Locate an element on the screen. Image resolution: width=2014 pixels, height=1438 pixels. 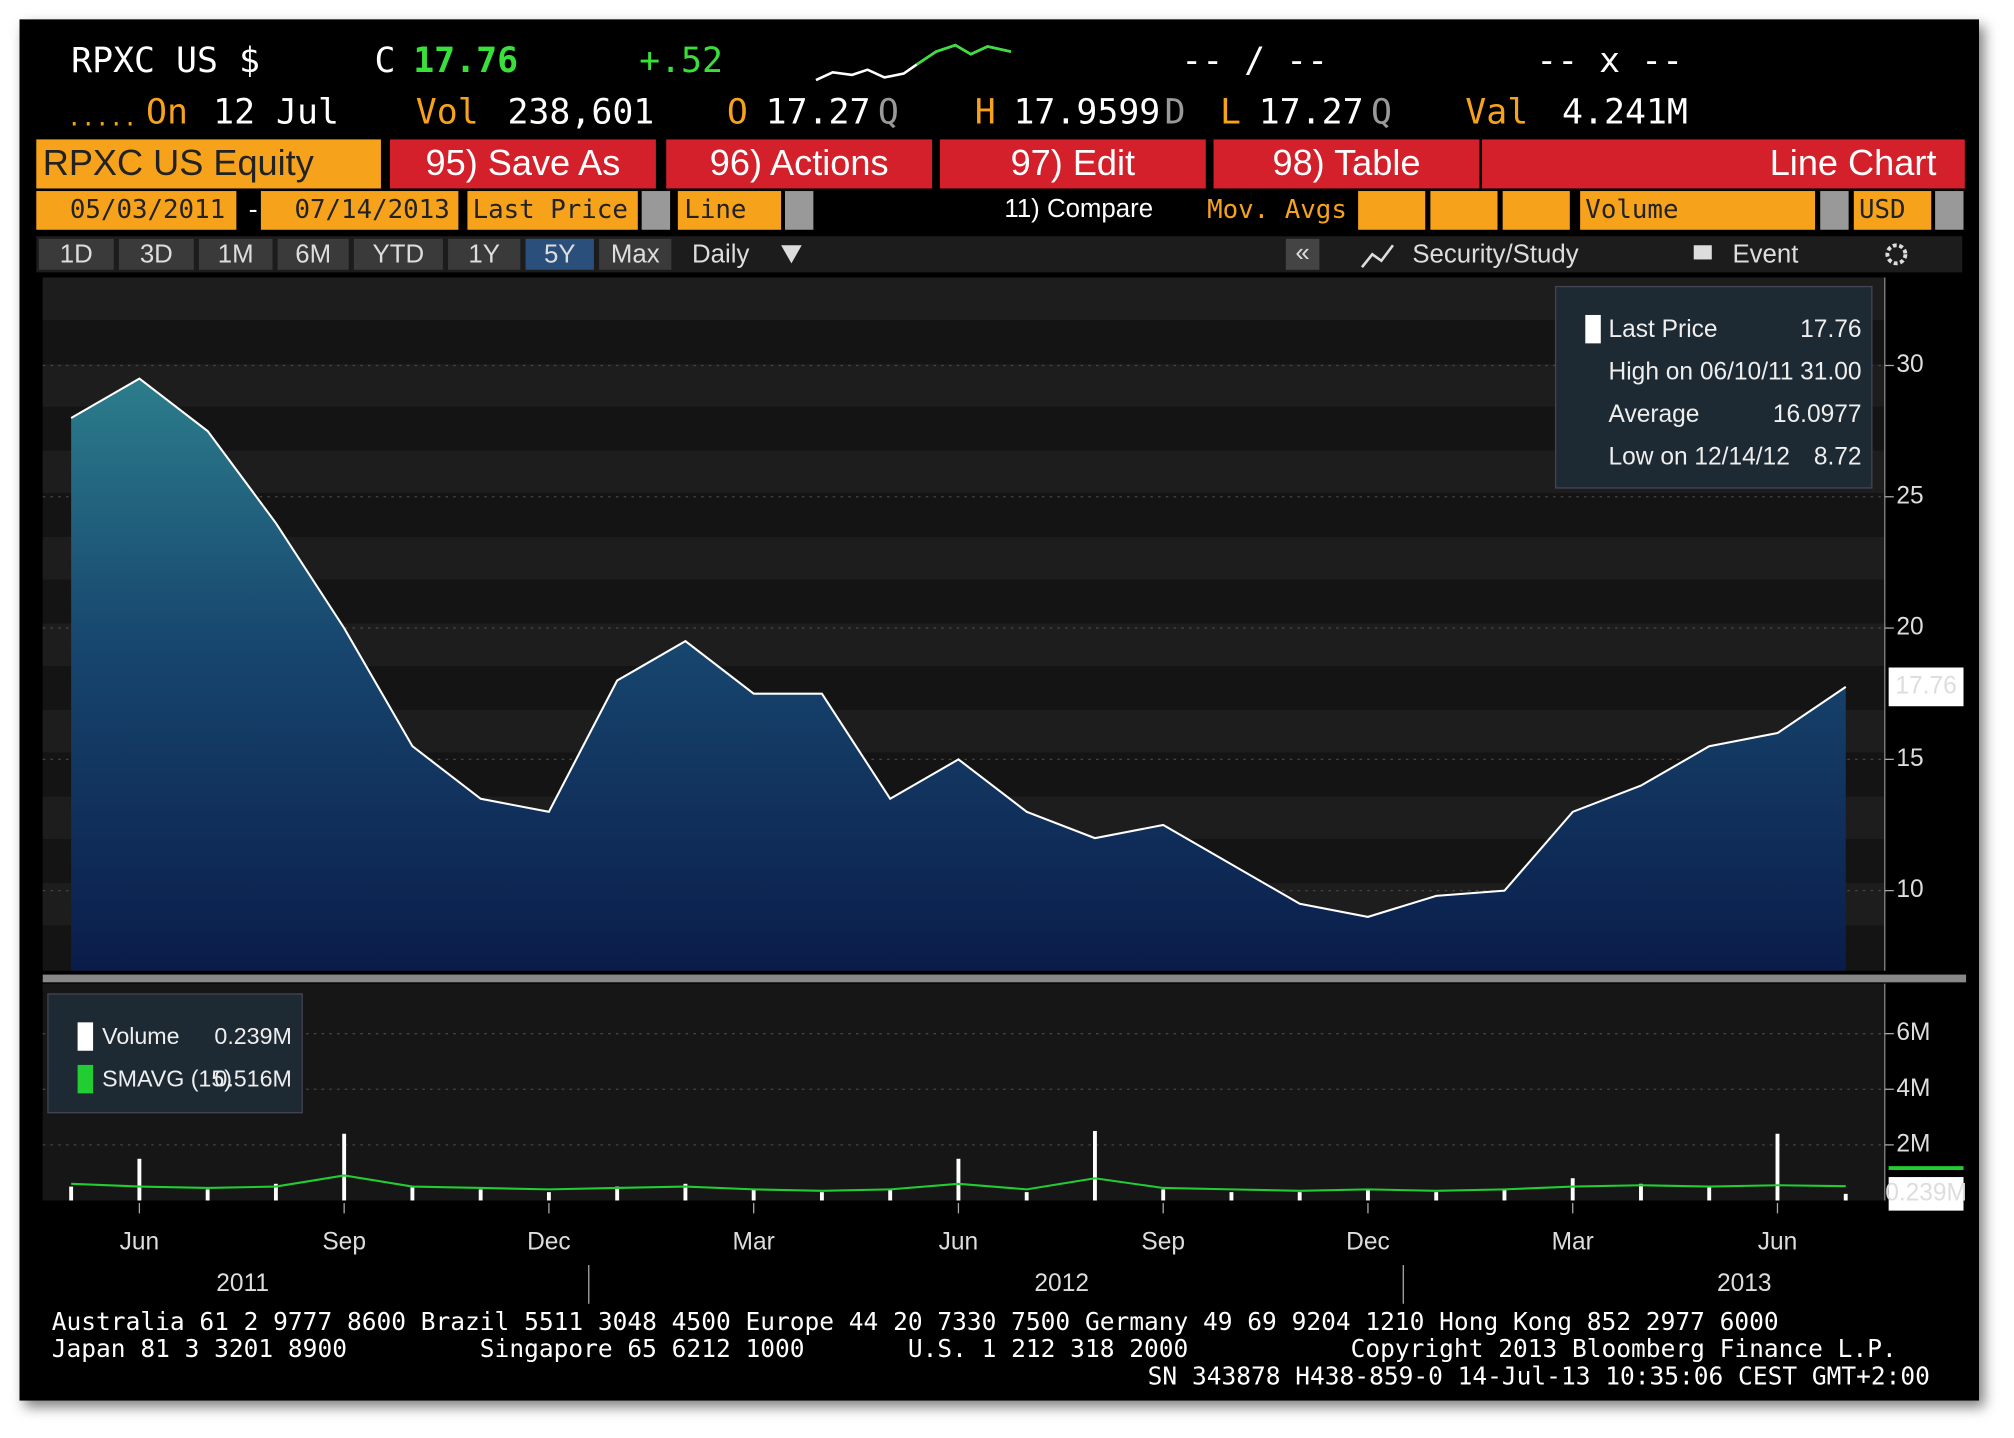
sparkline-recent is located at coordinates (963, 54).